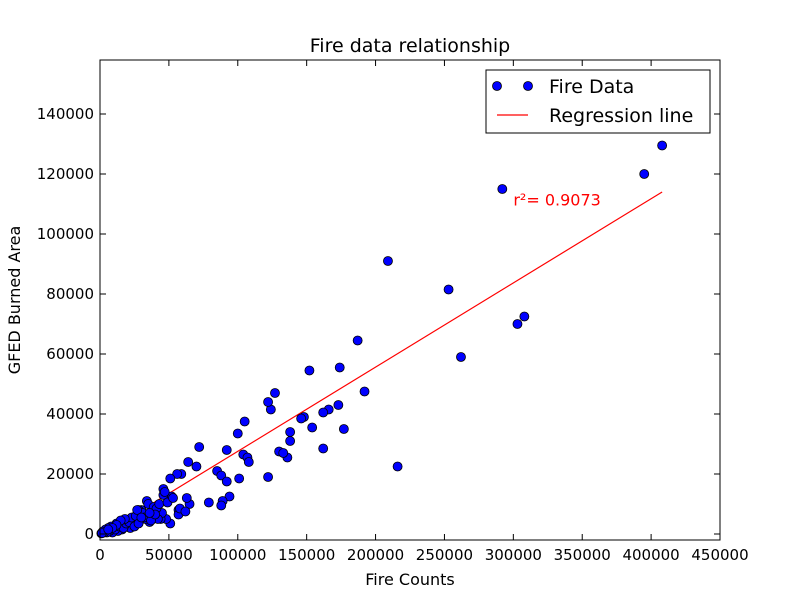  What do you see at coordinates (513, 555) in the screenshot?
I see `x-tick-label: 300000` at bounding box center [513, 555].